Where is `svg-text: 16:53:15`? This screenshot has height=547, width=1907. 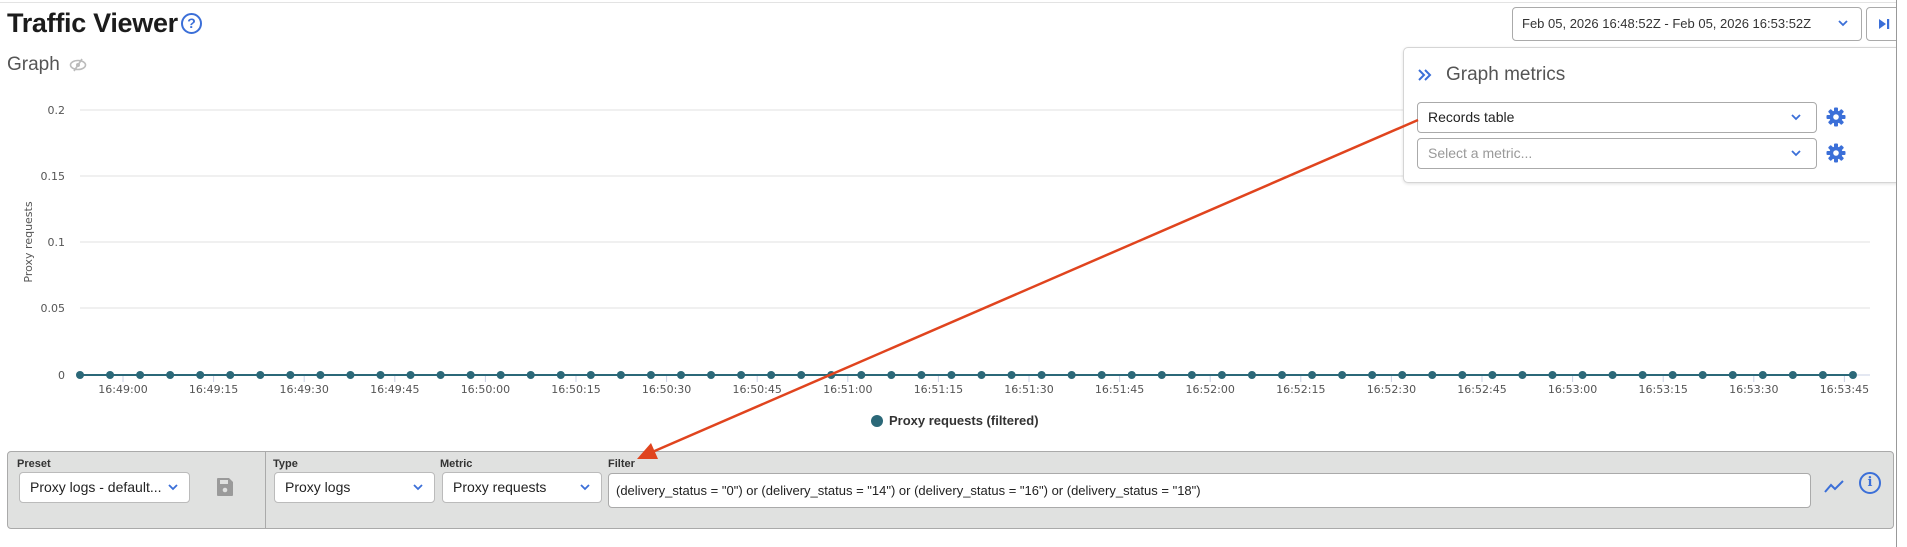 svg-text: 16:53:15 is located at coordinates (1662, 389).